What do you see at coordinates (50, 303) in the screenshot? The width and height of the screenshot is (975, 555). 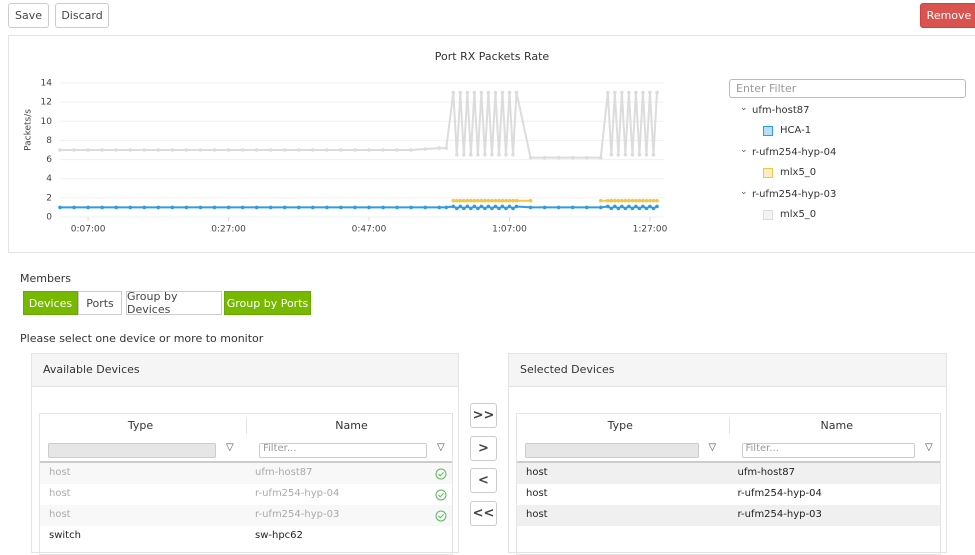 I see `tab: Devices` at bounding box center [50, 303].